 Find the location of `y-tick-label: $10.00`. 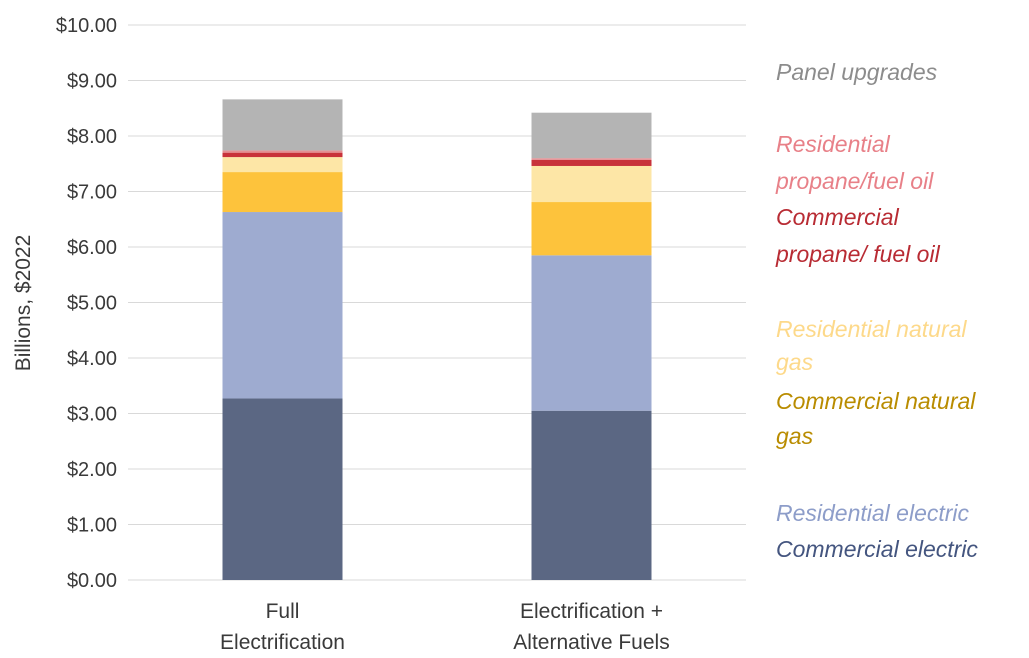

y-tick-label: $10.00 is located at coordinates (86, 26).